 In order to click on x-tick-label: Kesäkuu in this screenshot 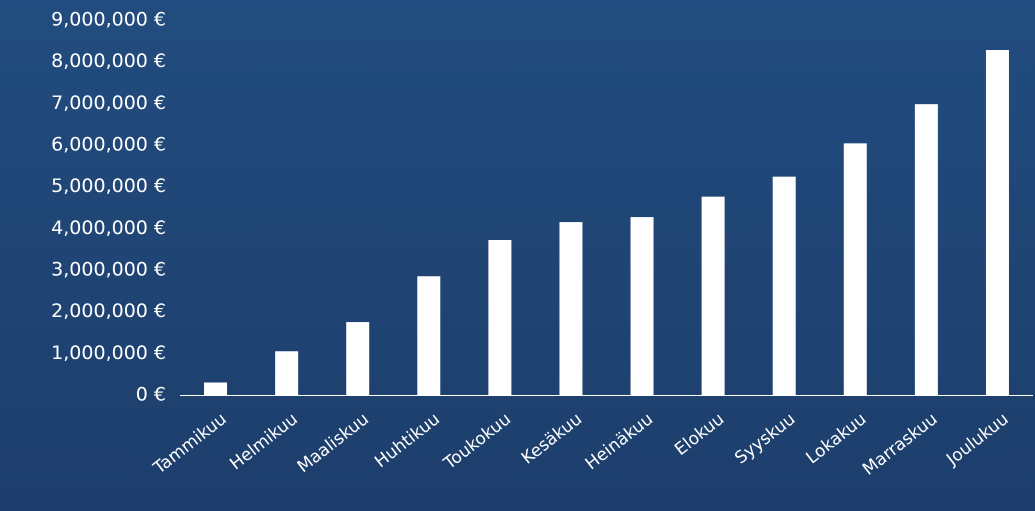, I will do `click(552, 438)`.